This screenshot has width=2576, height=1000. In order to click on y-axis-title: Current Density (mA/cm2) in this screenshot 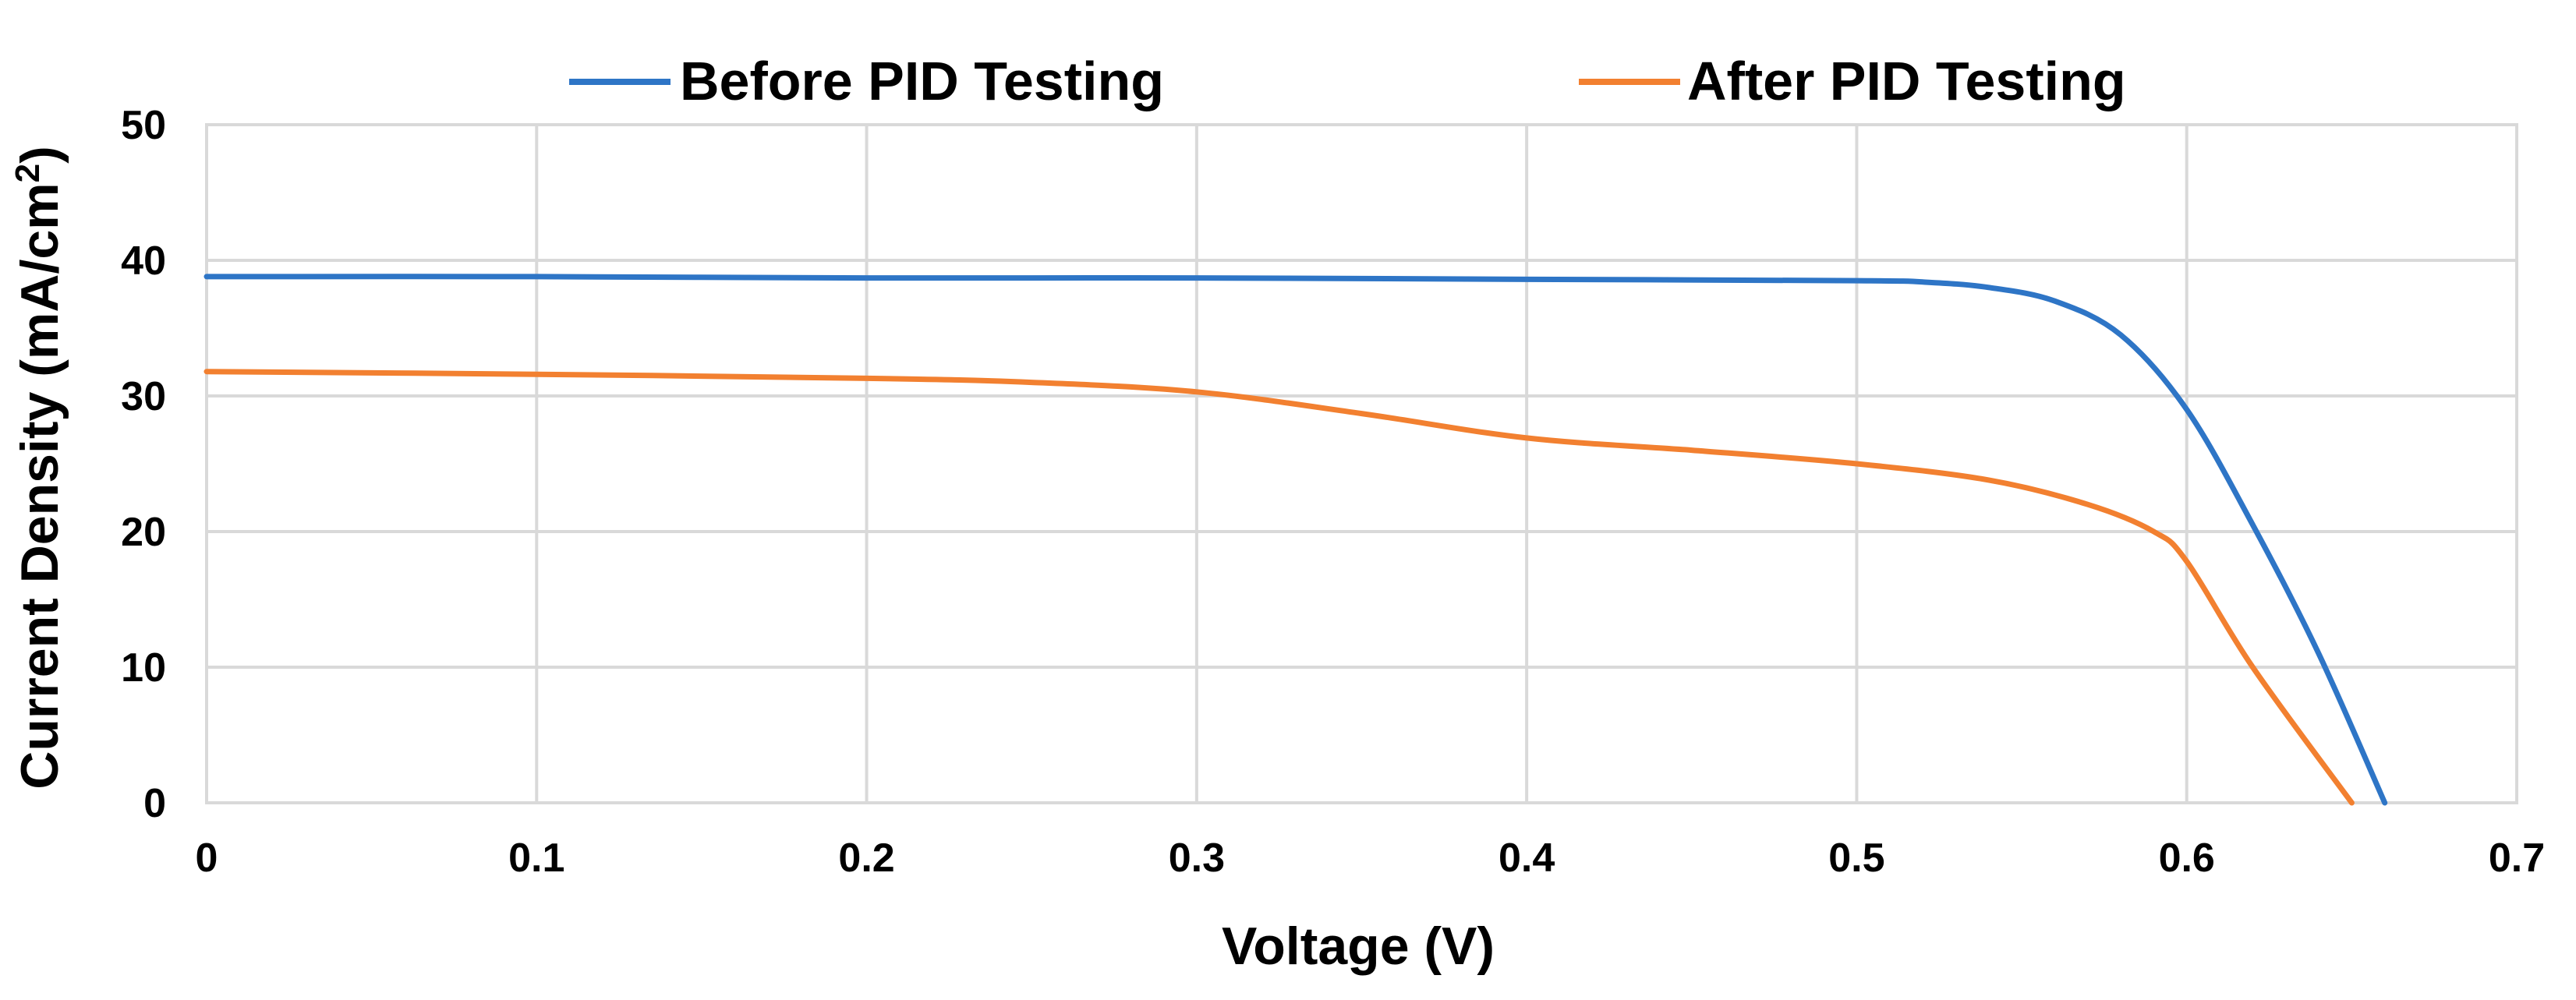, I will do `click(39, 468)`.